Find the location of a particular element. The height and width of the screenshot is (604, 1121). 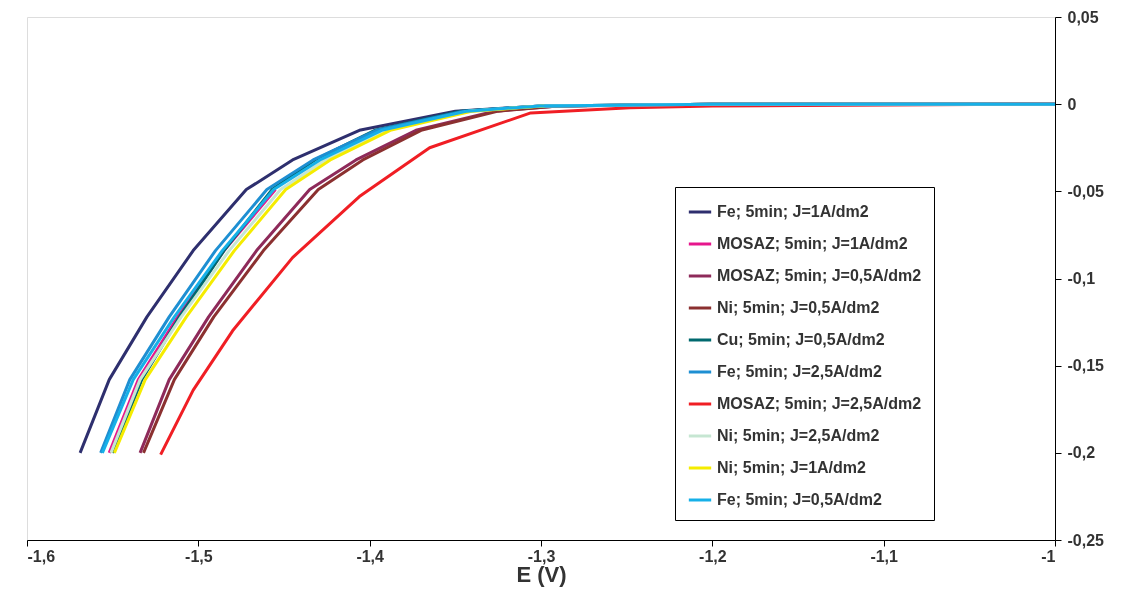

legend-label: Ni; 5min; J=0,5A/dm2 is located at coordinates (798, 307).